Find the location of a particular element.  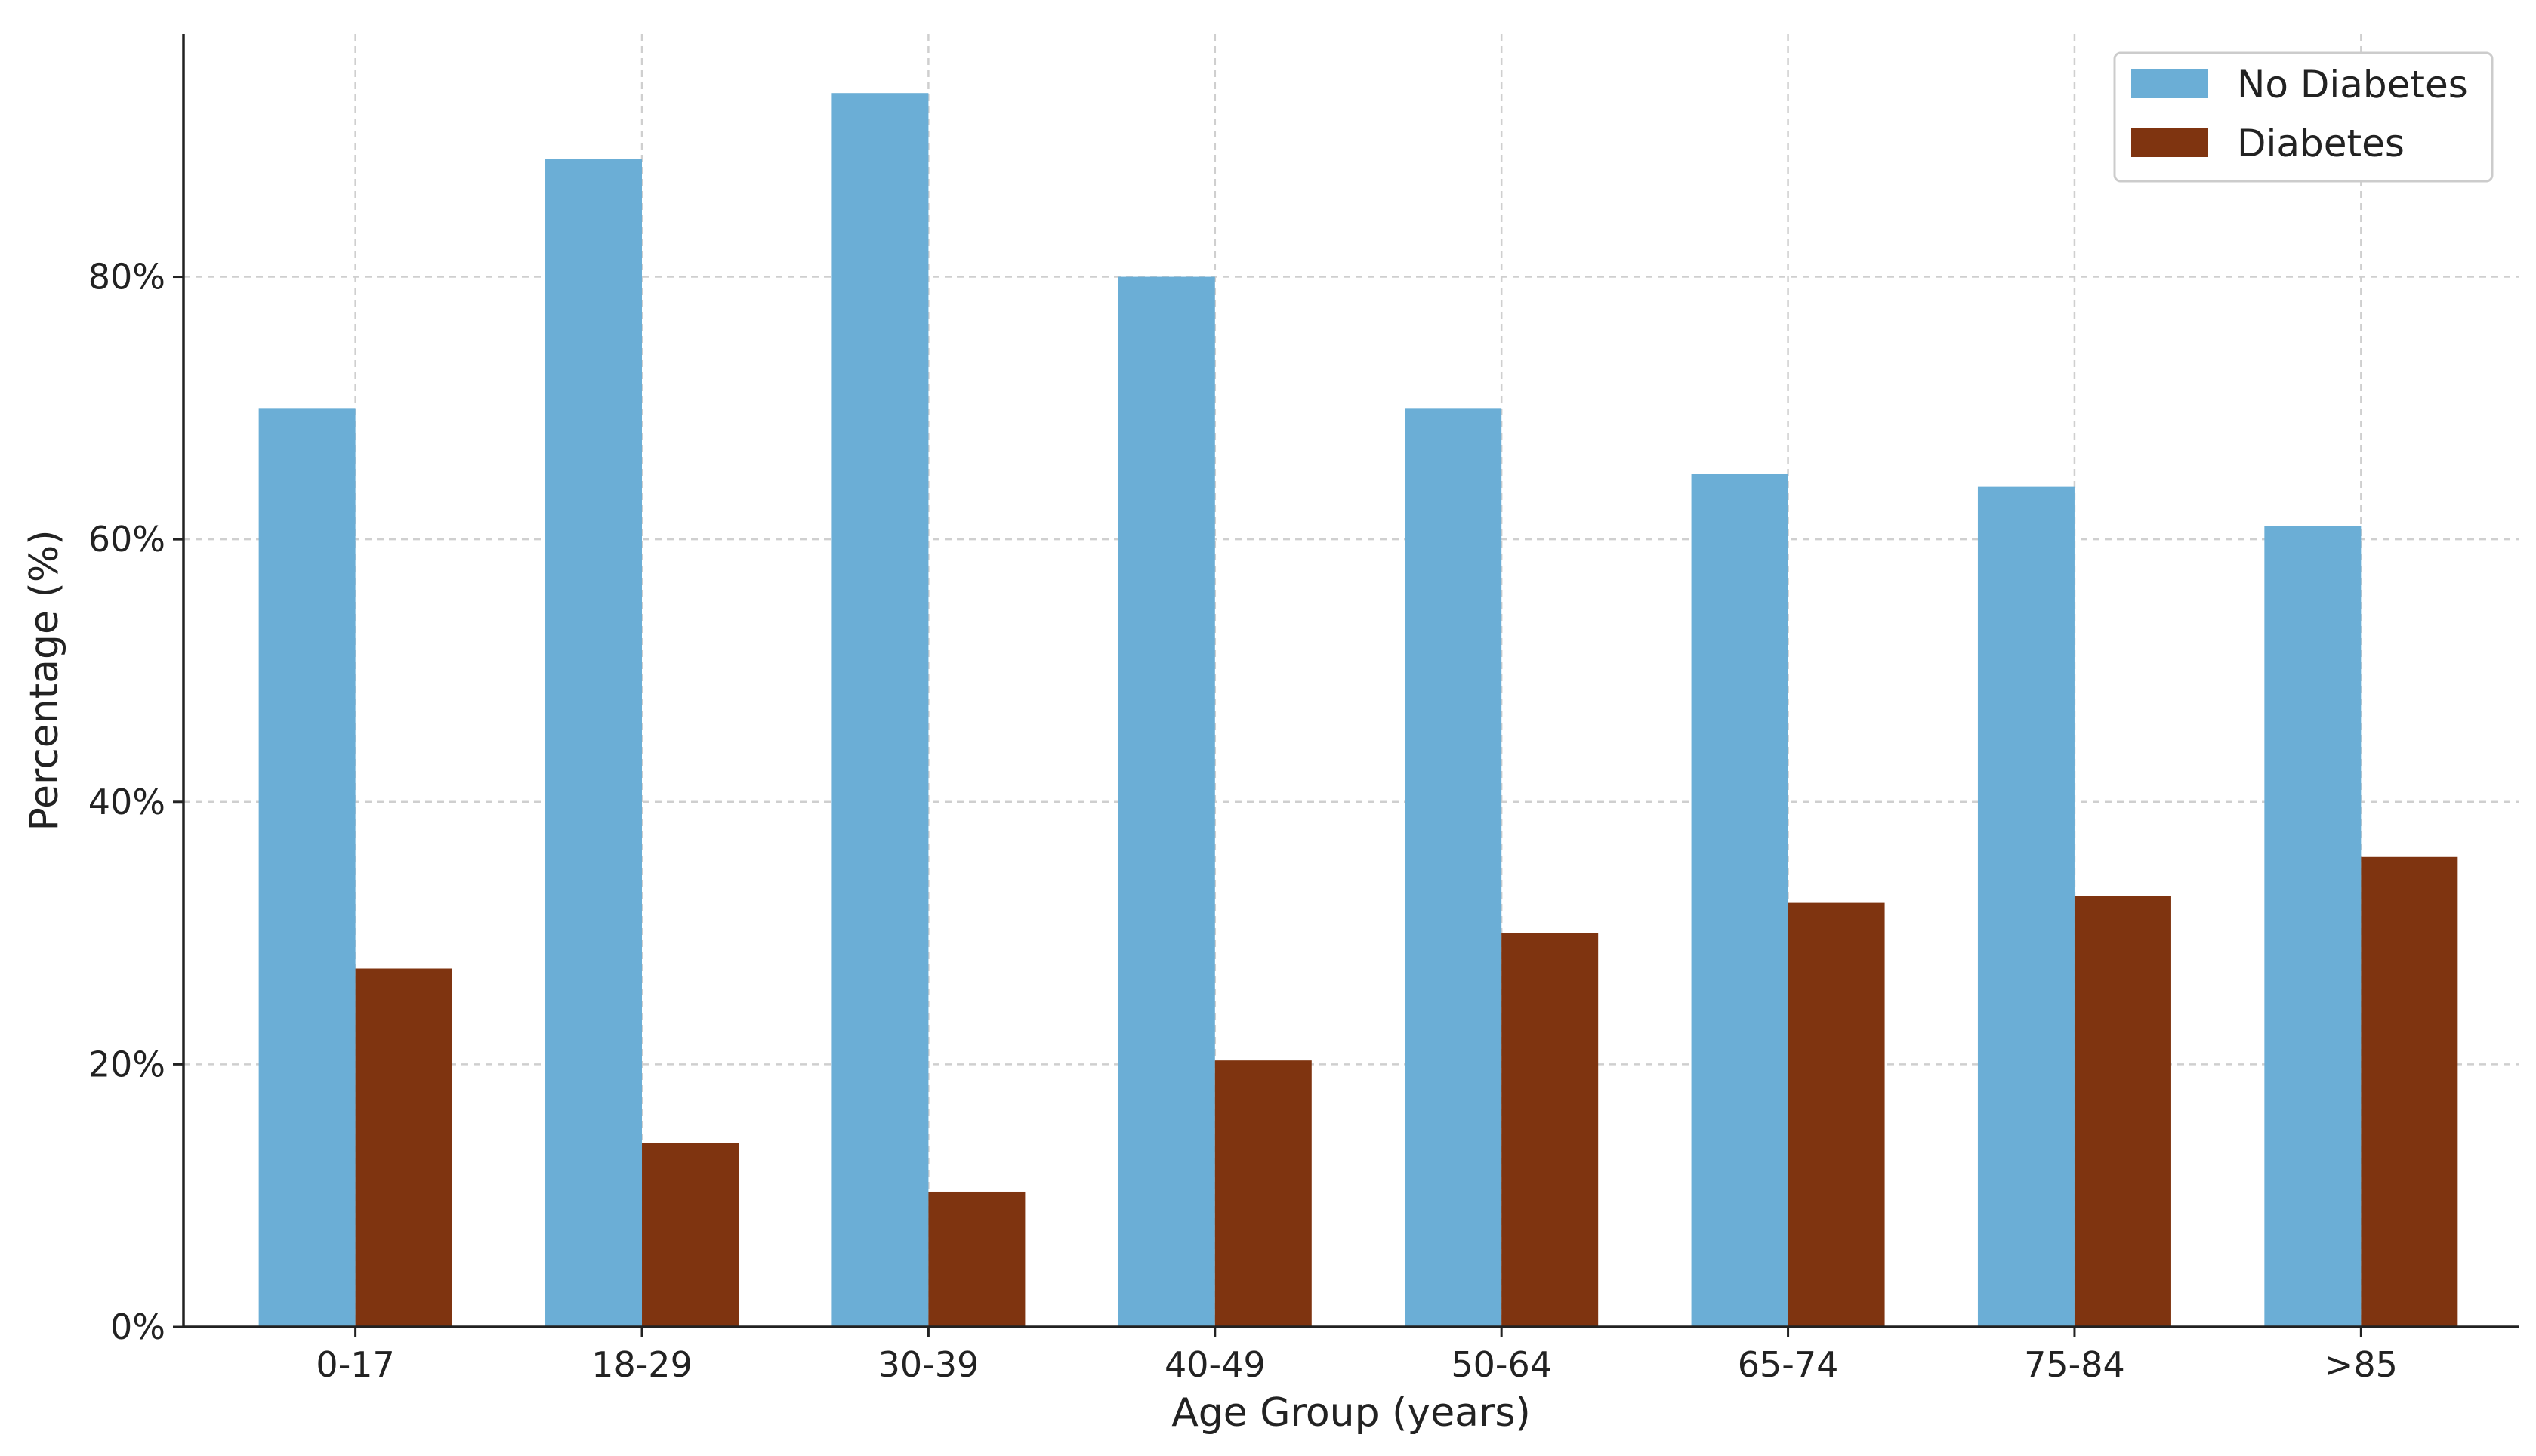

legend-label-no-diabetes: No Diabetes is located at coordinates (2352, 84).